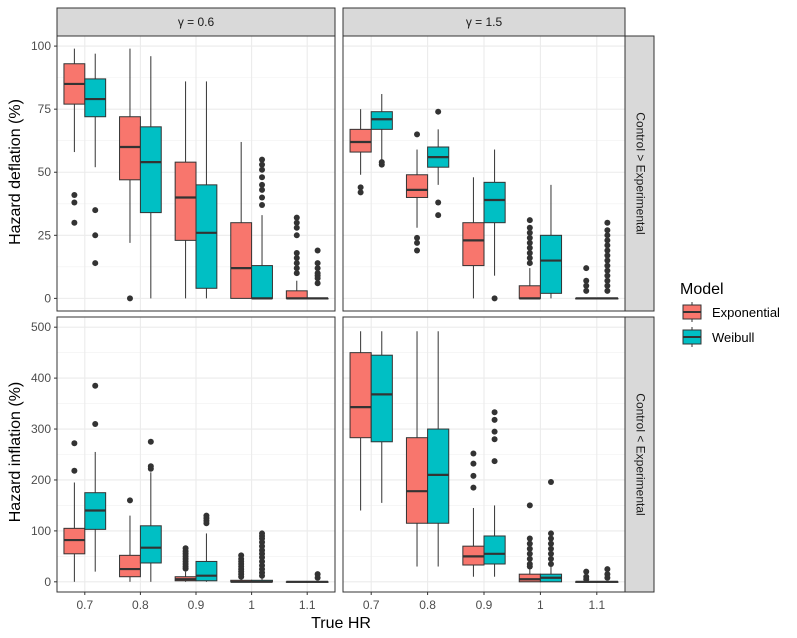 This screenshot has width=797, height=638. Describe the element at coordinates (74, 137) in the screenshot. I see `box-exponential-0.7` at that location.